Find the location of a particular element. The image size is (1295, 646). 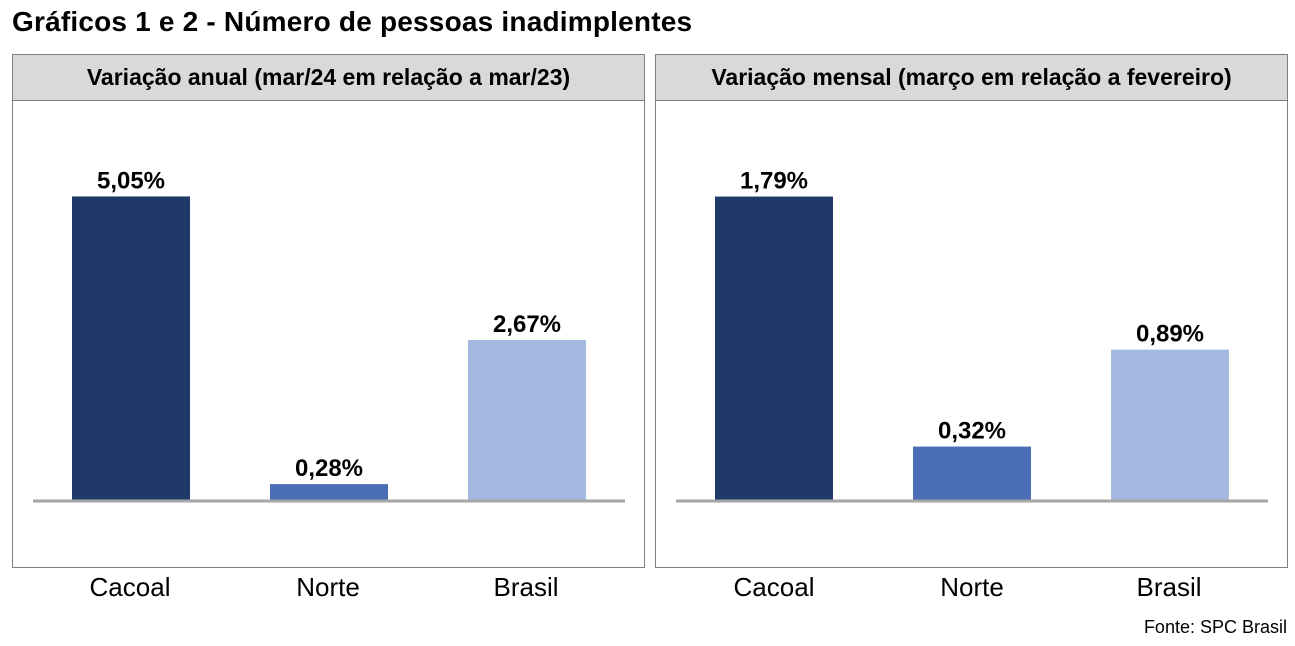

data-label: 5,05% is located at coordinates (131, 180).